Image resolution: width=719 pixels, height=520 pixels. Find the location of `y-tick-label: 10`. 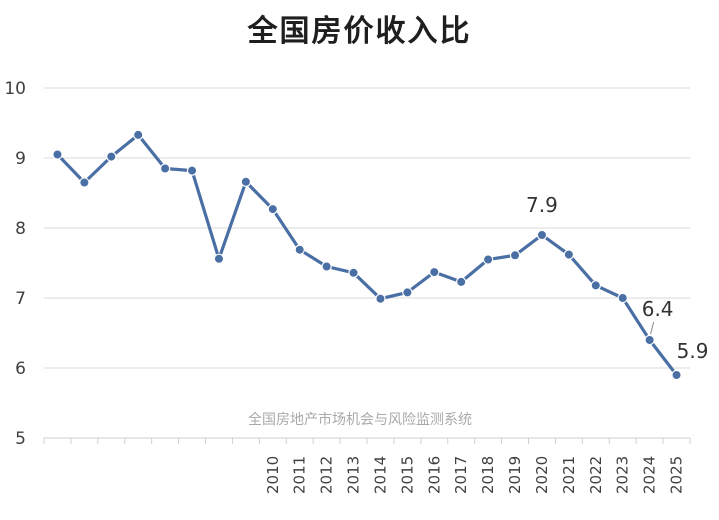

y-tick-label: 10 is located at coordinates (15, 89).